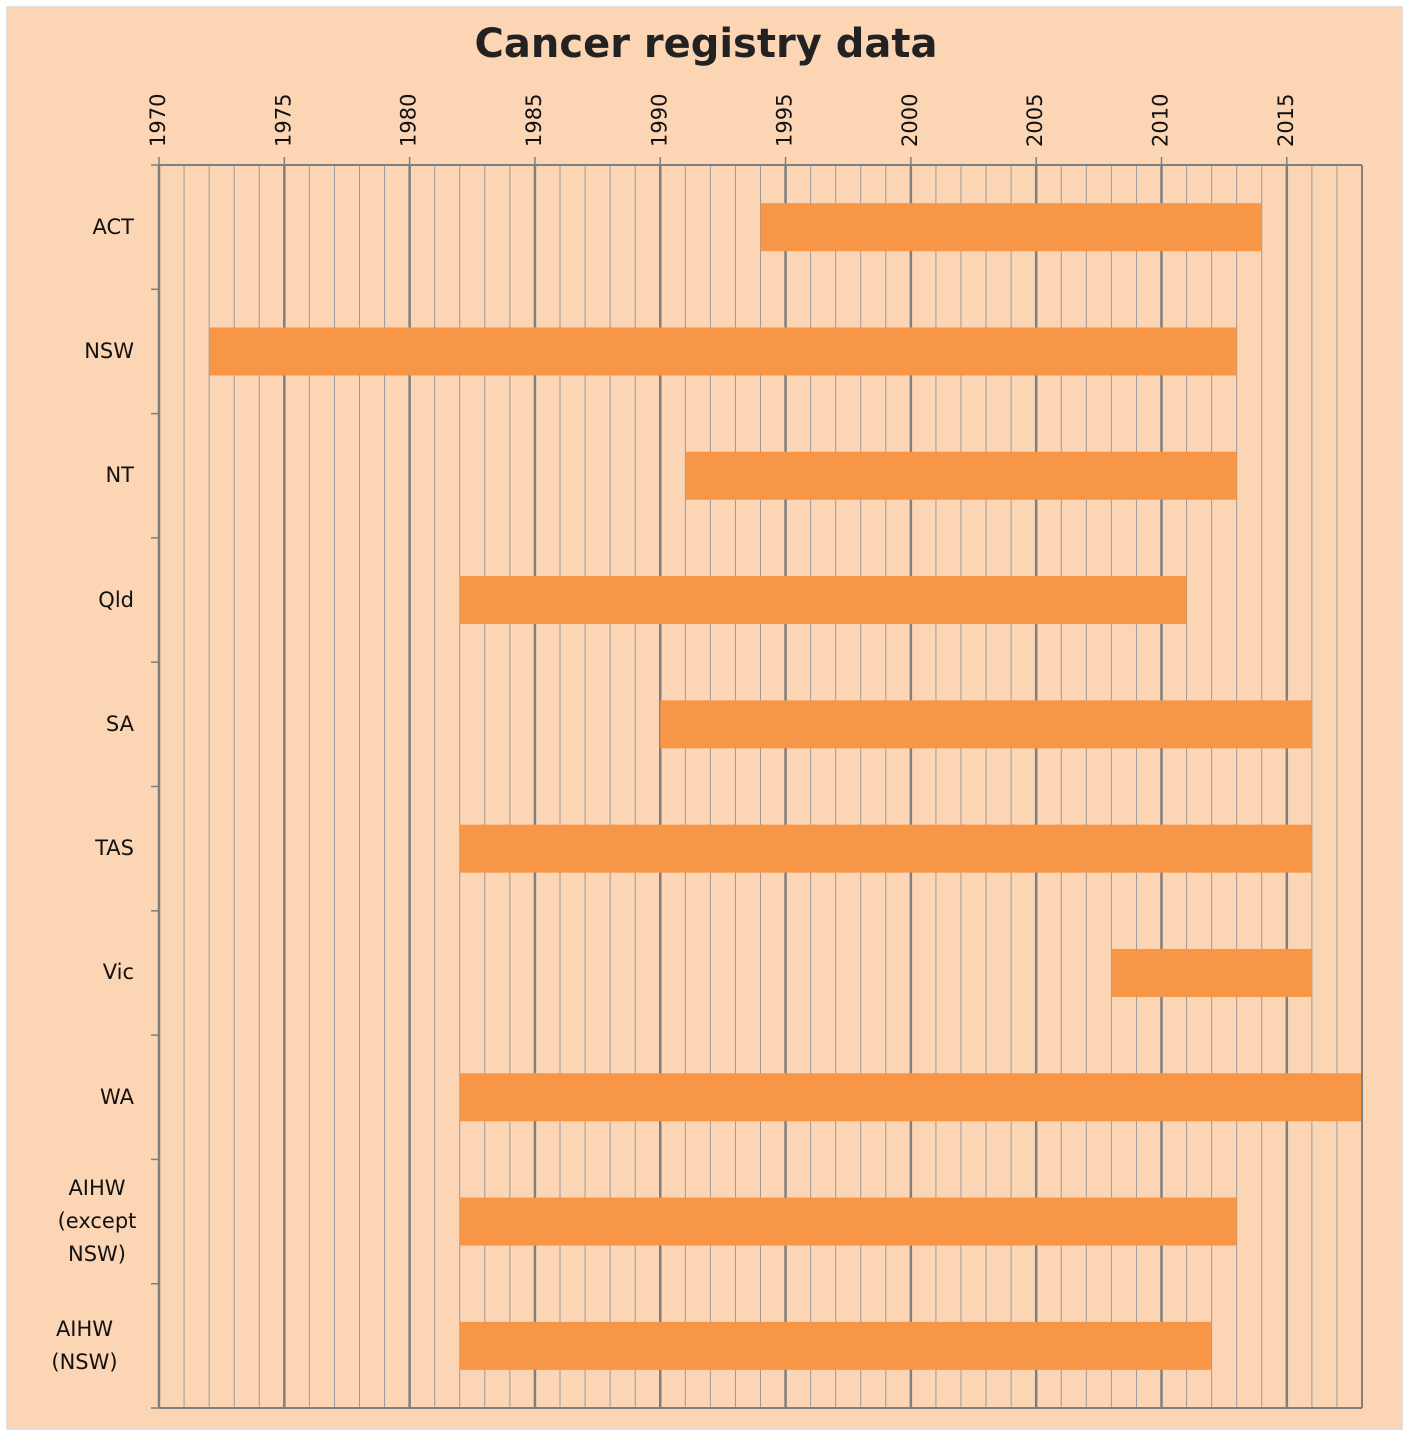 This screenshot has width=1409, height=1436. I want to click on y-tick-label: Vic, so click(118, 972).